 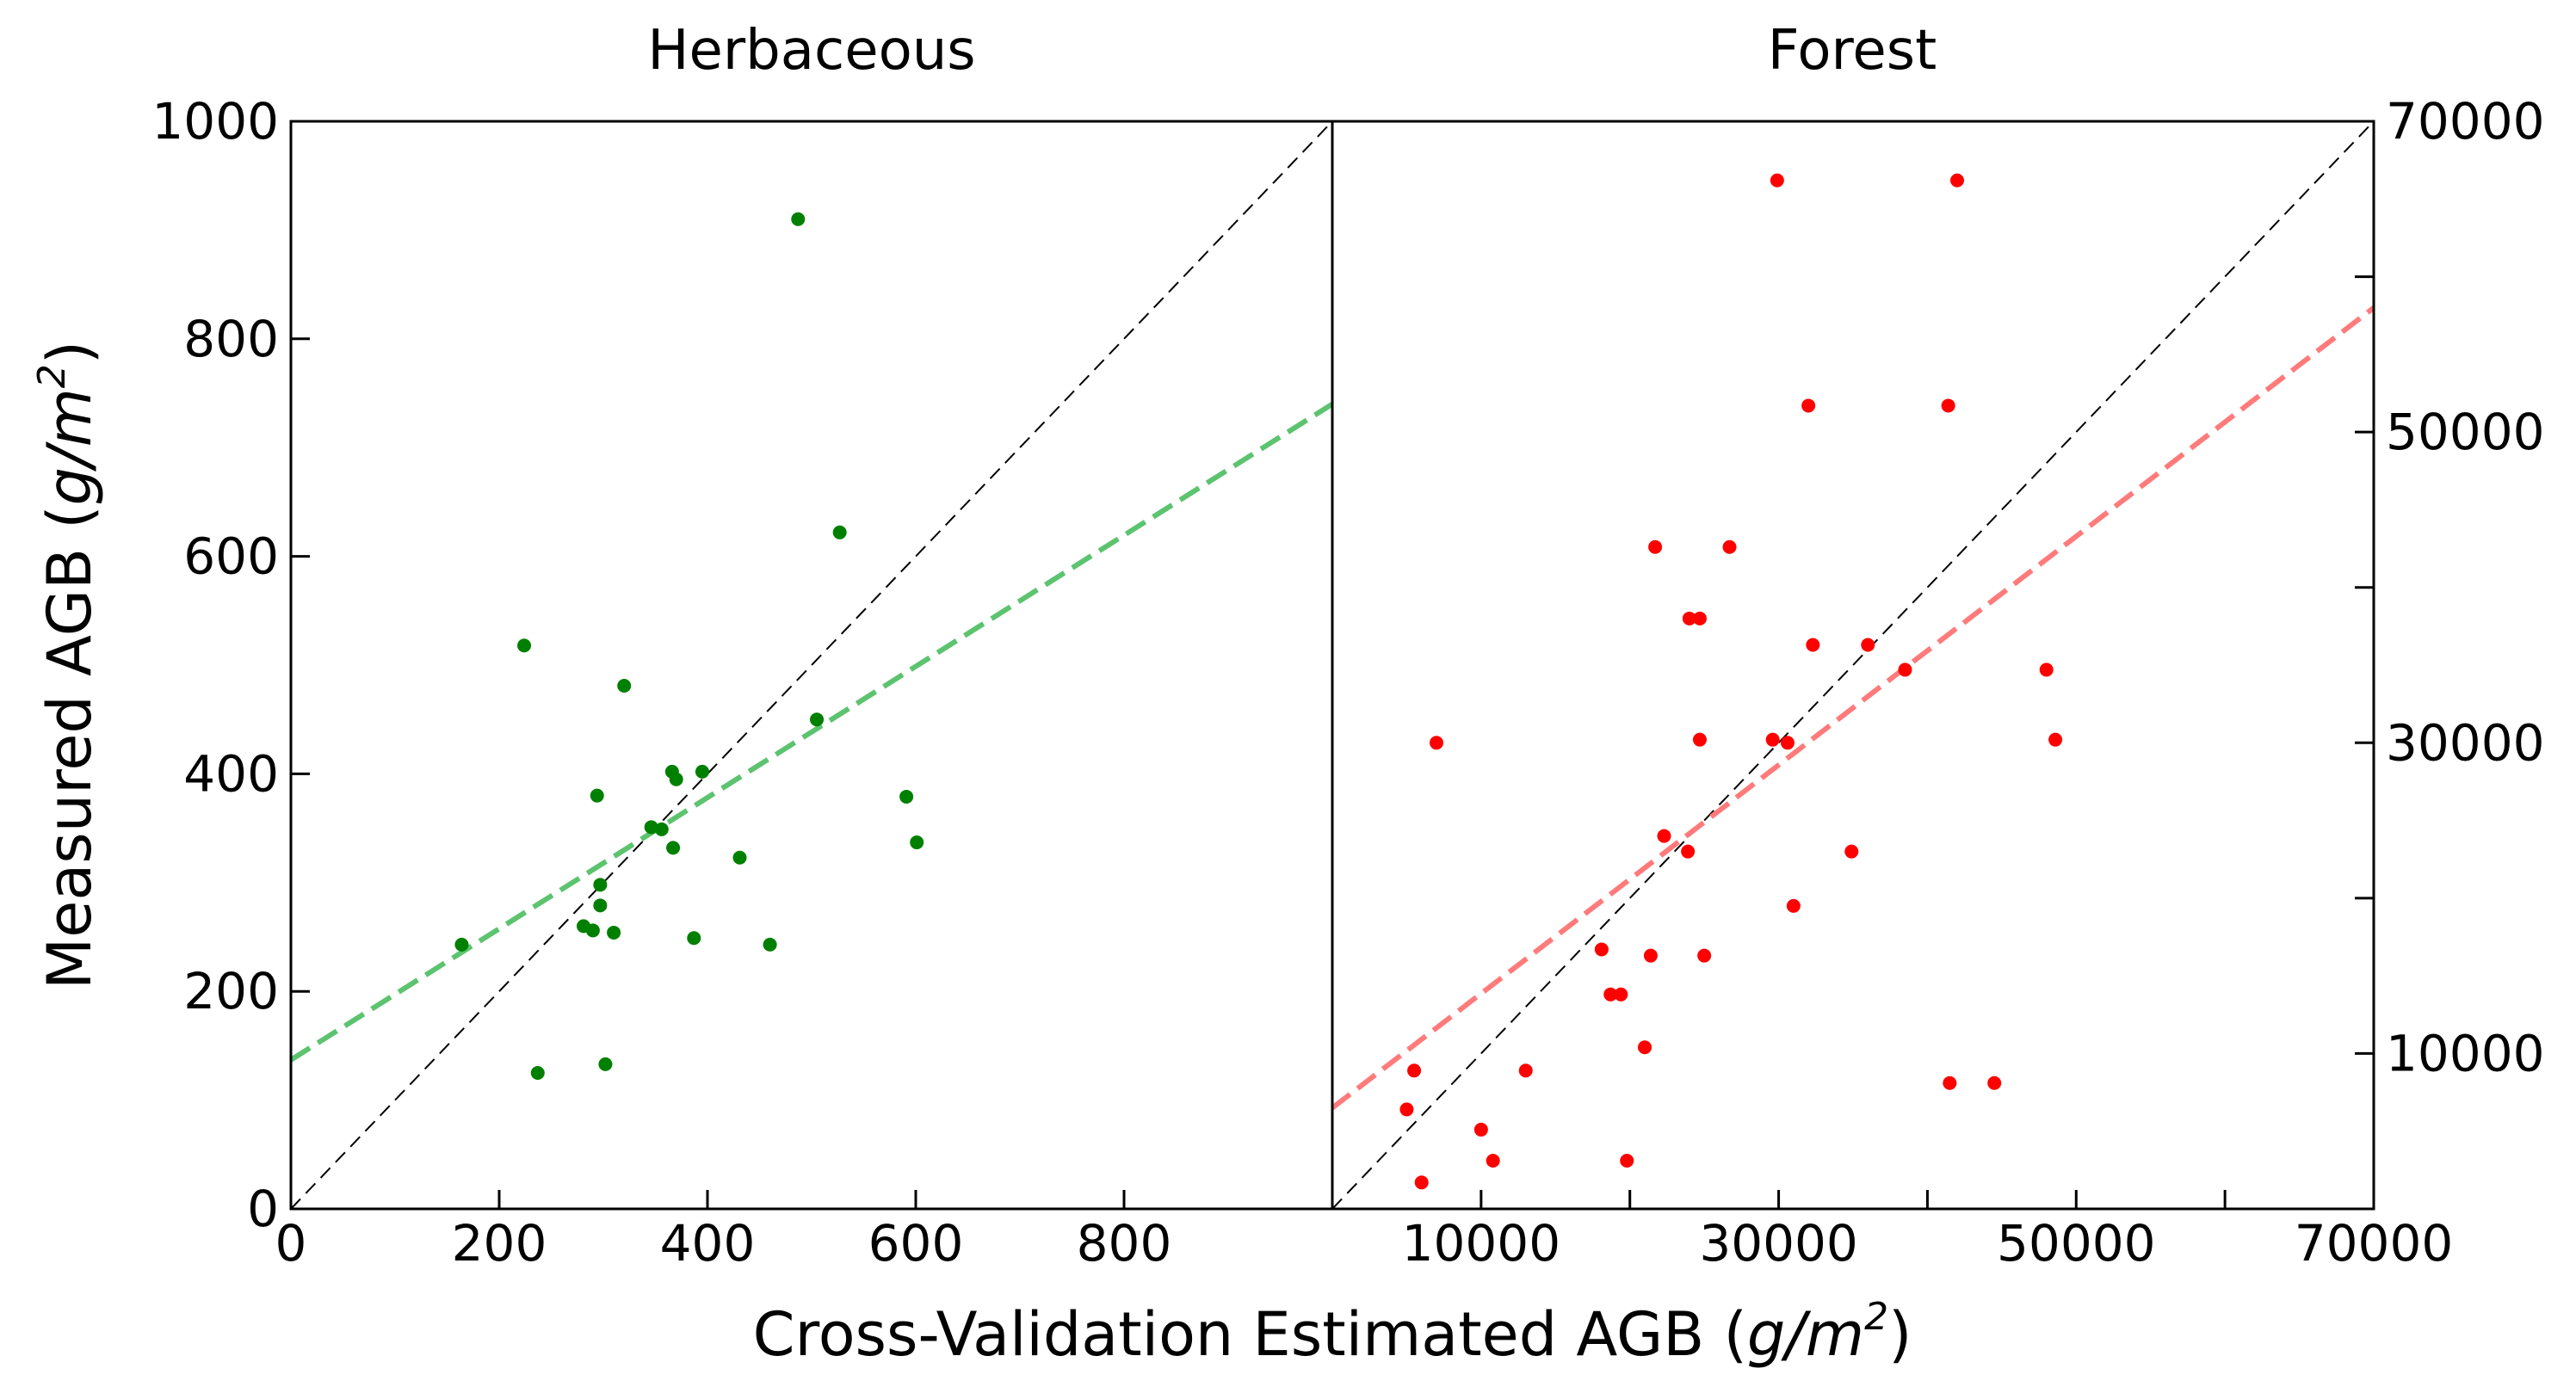 What do you see at coordinates (2465, 743) in the screenshot?
I see `forest-y-tick-label: 30000` at bounding box center [2465, 743].